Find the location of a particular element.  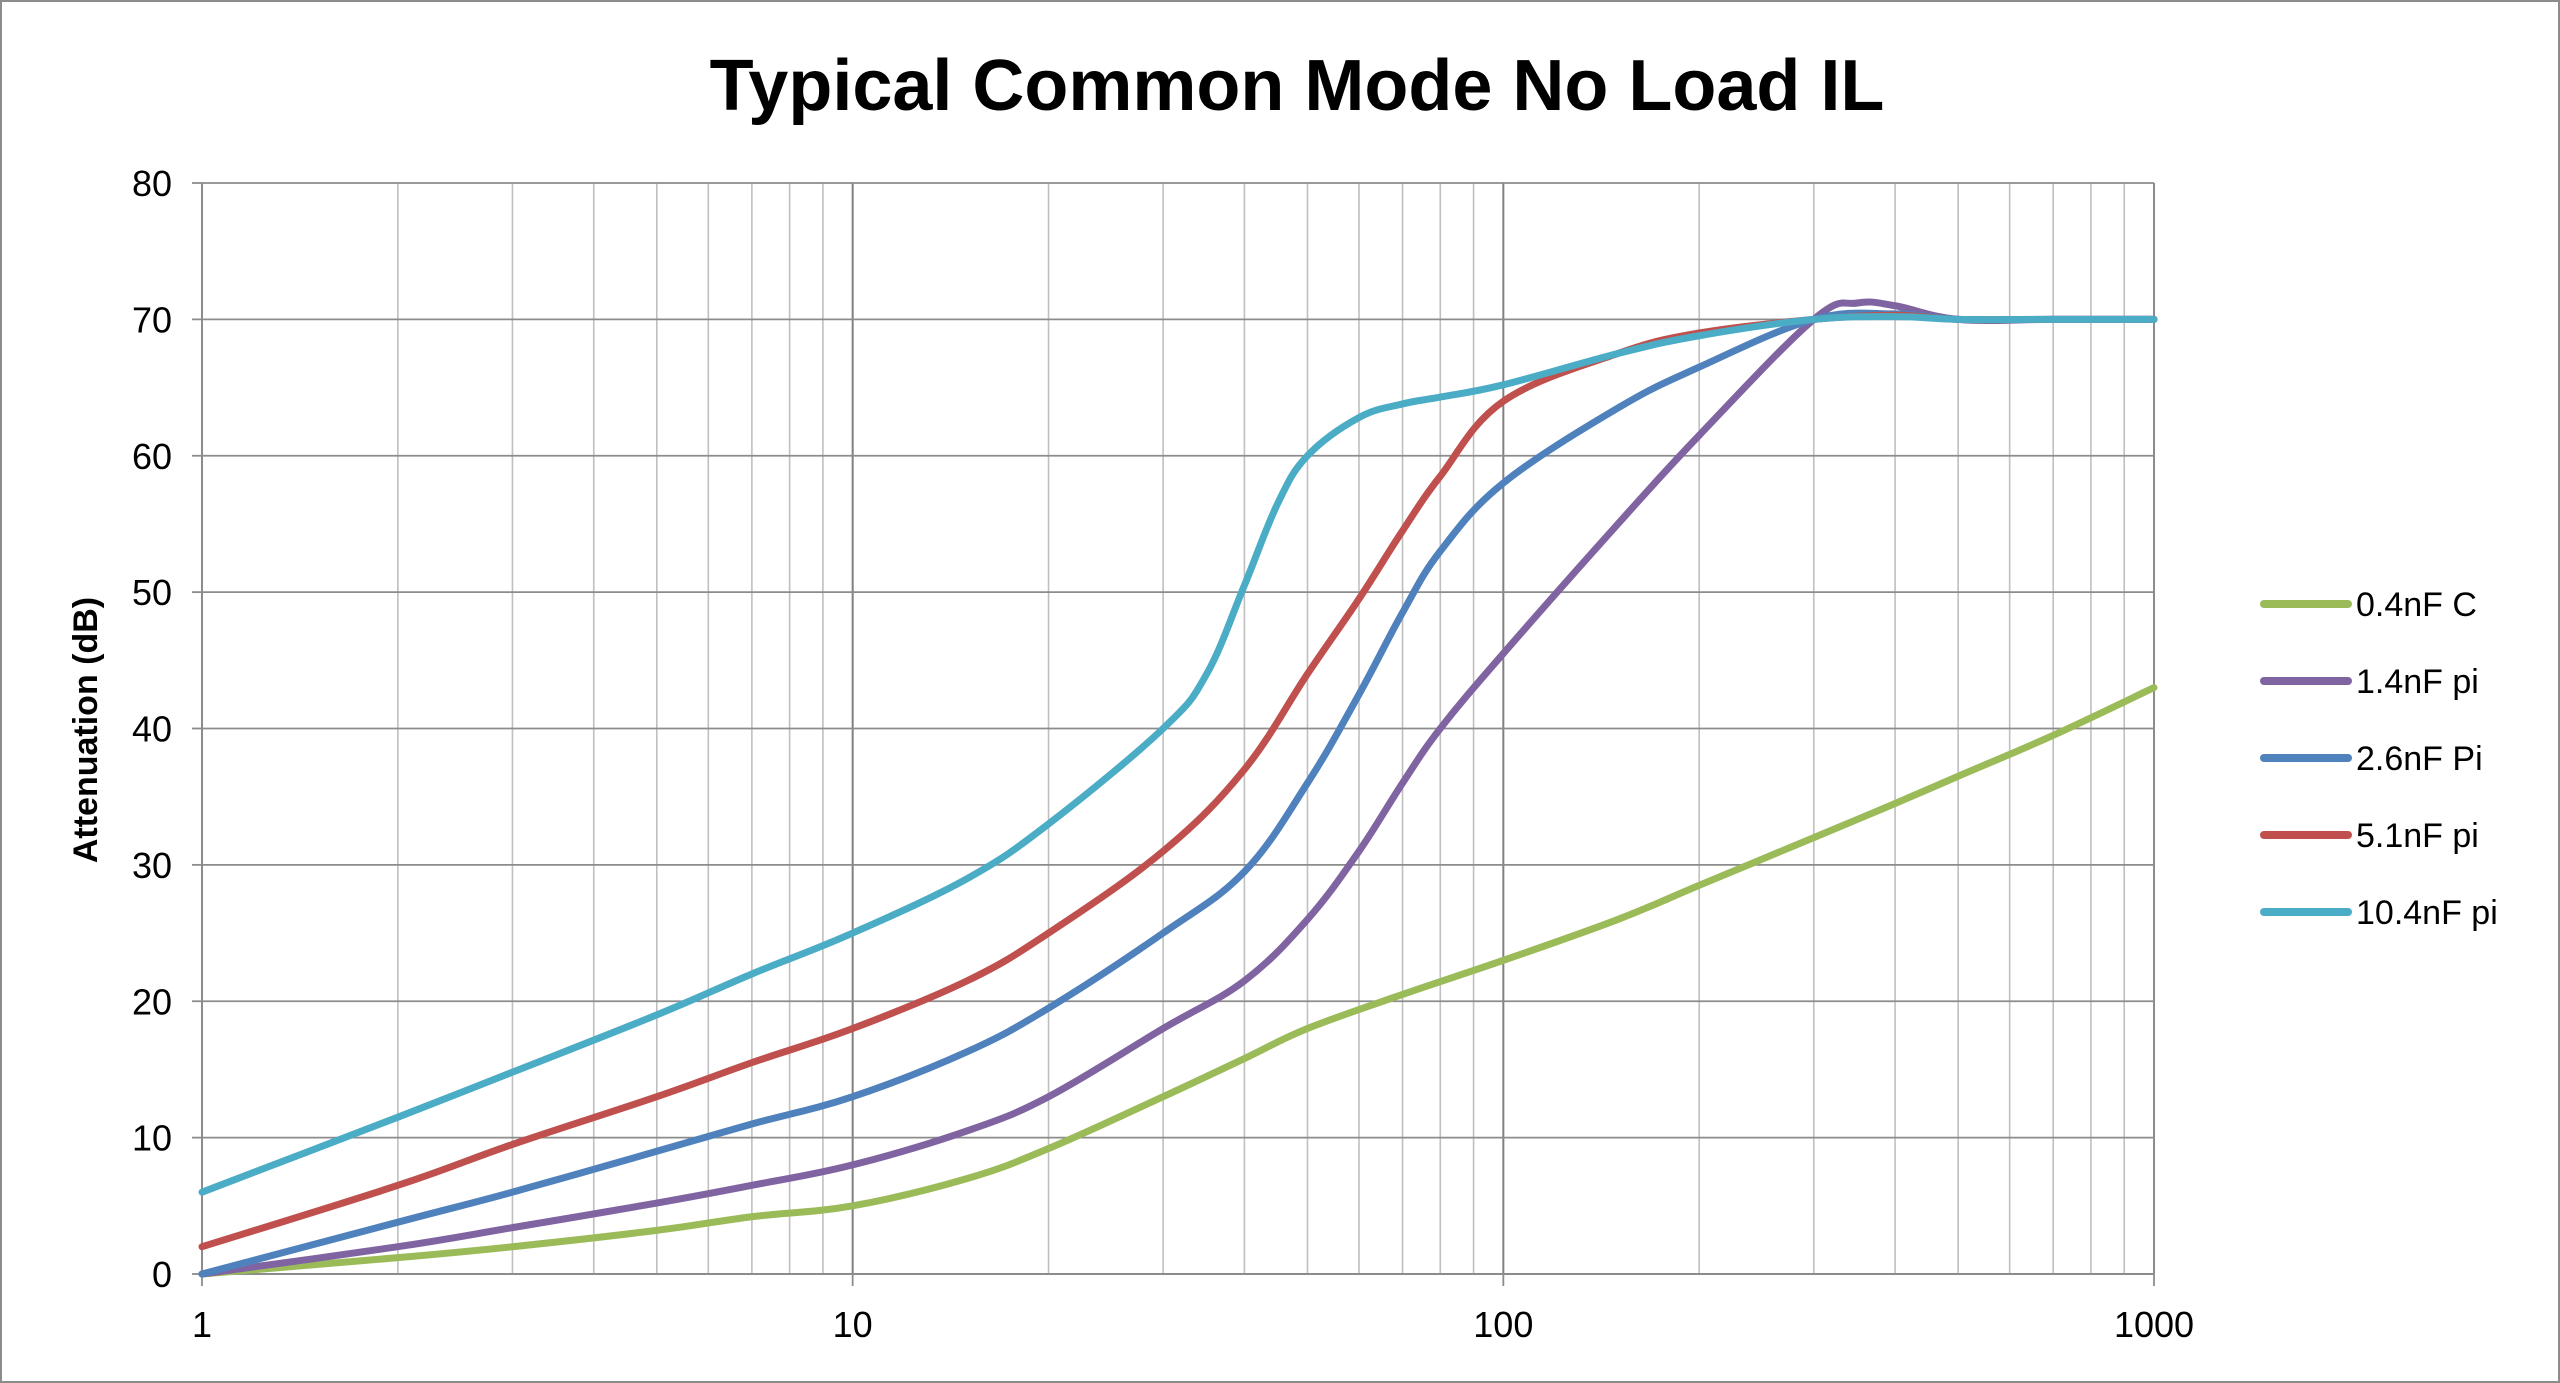

x-tick-label: 100 is located at coordinates (1503, 1324).